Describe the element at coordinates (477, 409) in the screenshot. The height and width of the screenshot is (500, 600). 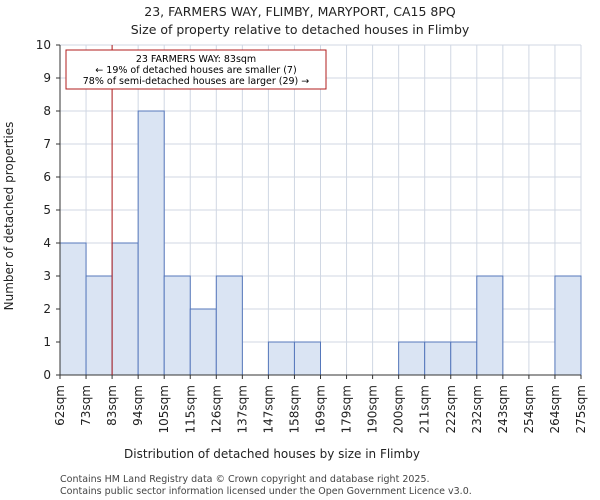
I see `x-tick-label: 232sqm` at that location.